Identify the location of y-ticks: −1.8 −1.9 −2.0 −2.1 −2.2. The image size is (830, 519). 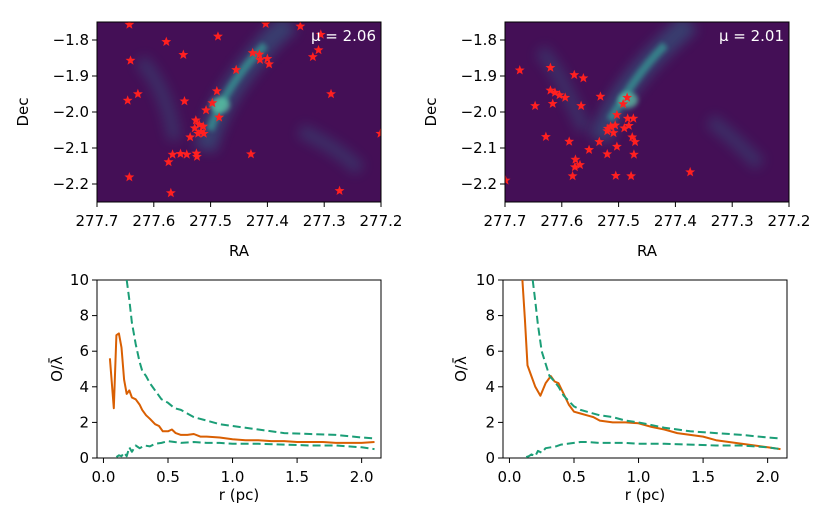
(483, 112).